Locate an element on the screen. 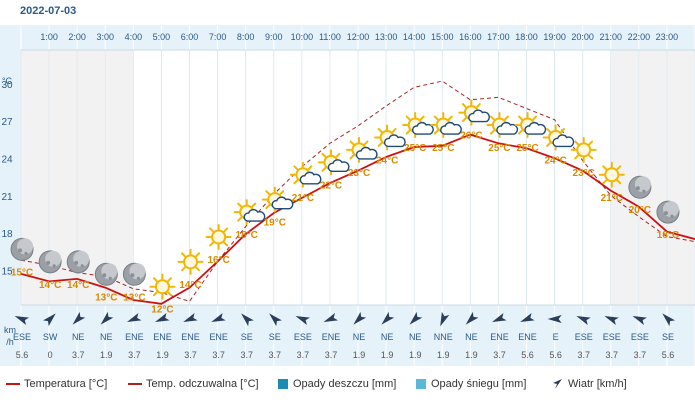  hour-tick-label: 15:00 is located at coordinates (442, 37).